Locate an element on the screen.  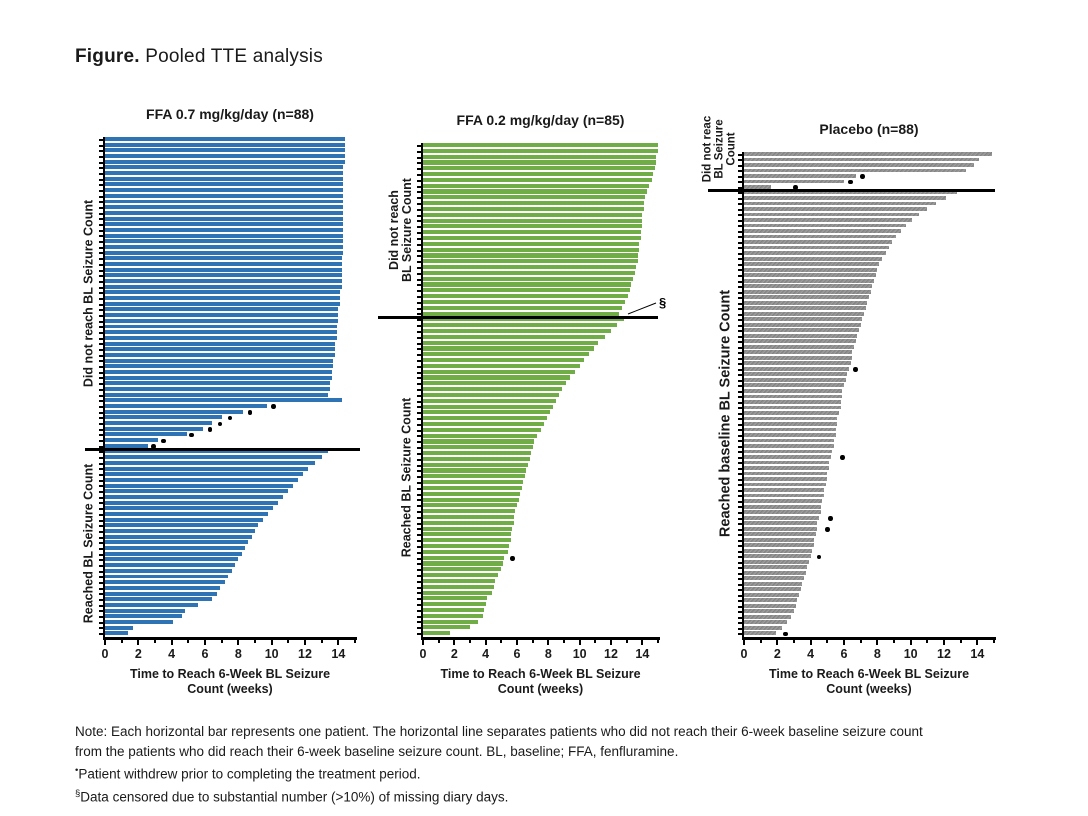
x-axis-tick-label: 0 is located at coordinates (744, 654).